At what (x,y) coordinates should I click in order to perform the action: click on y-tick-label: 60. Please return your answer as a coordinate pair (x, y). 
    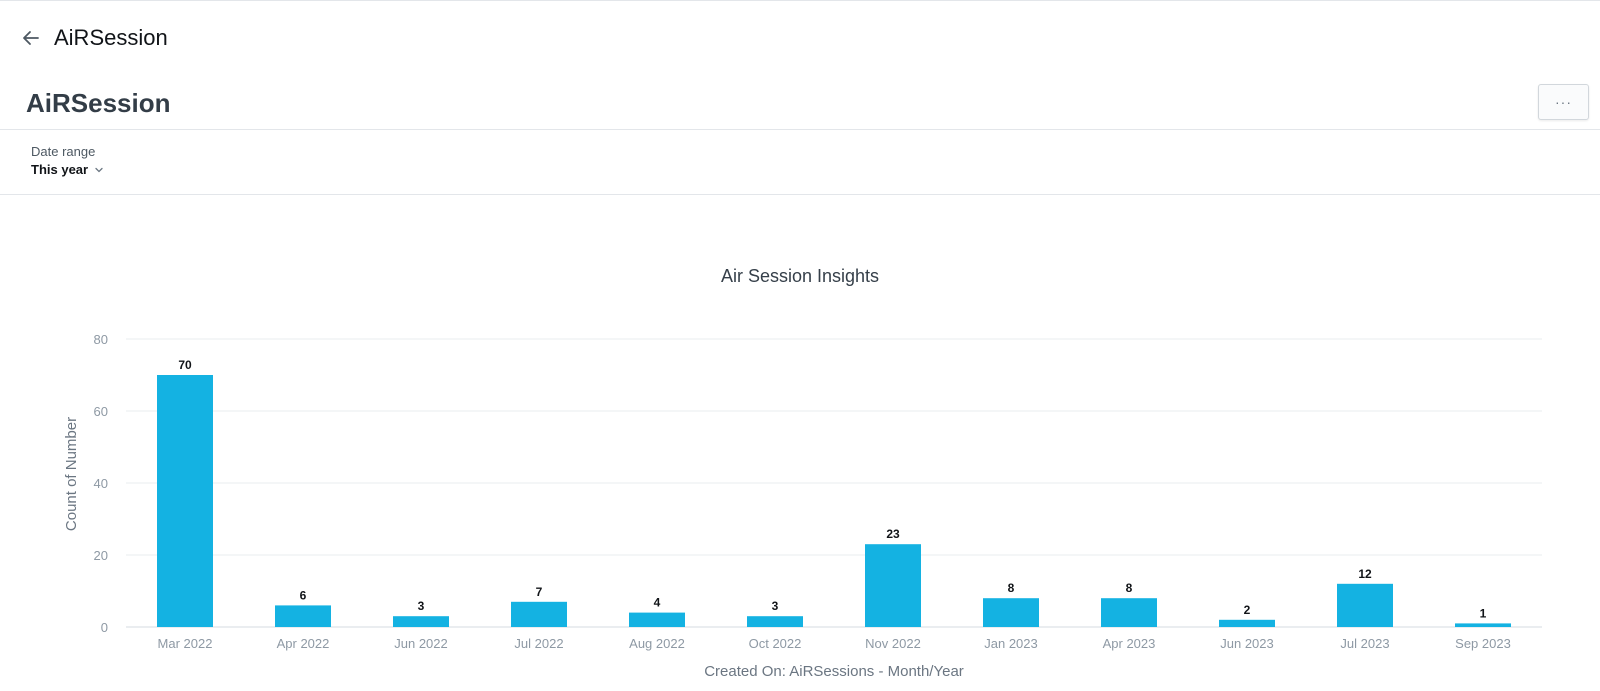
    Looking at the image, I should click on (101, 411).